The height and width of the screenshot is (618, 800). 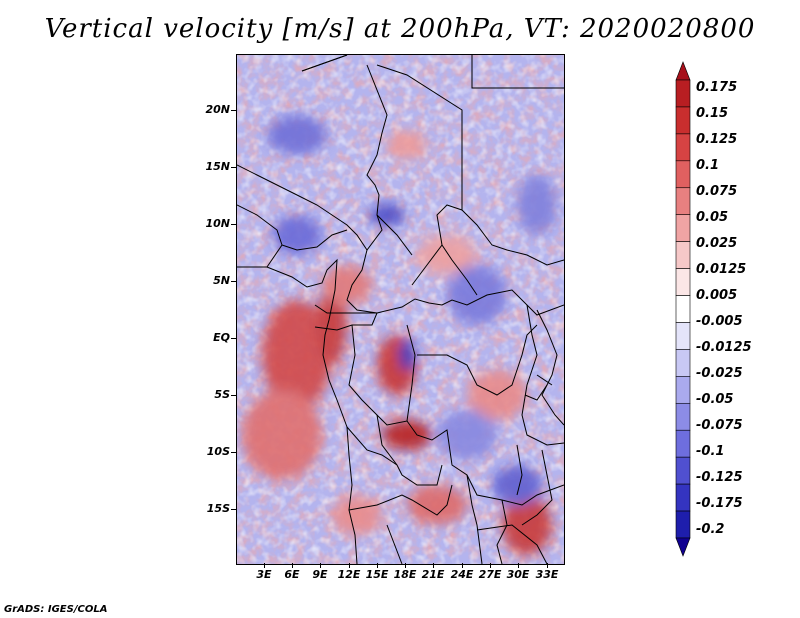 I want to click on lon-label-18e: 18E, so click(x=405, y=574).